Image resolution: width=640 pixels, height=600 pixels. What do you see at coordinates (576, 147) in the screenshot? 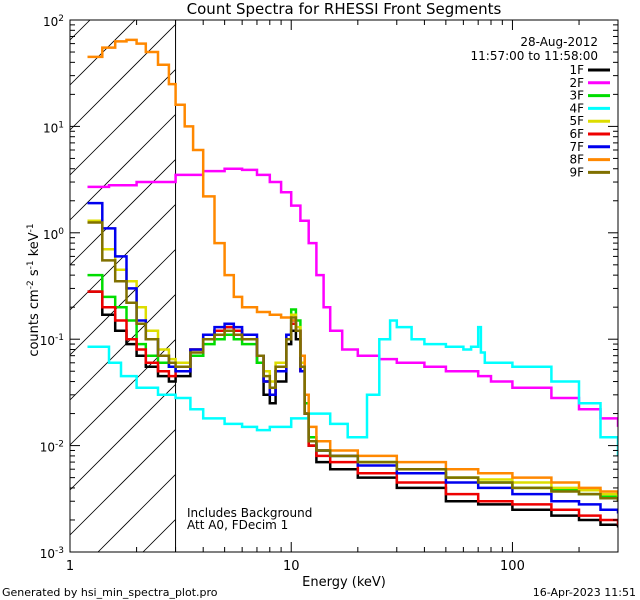
I see `legend-label-7F: 7F` at bounding box center [576, 147].